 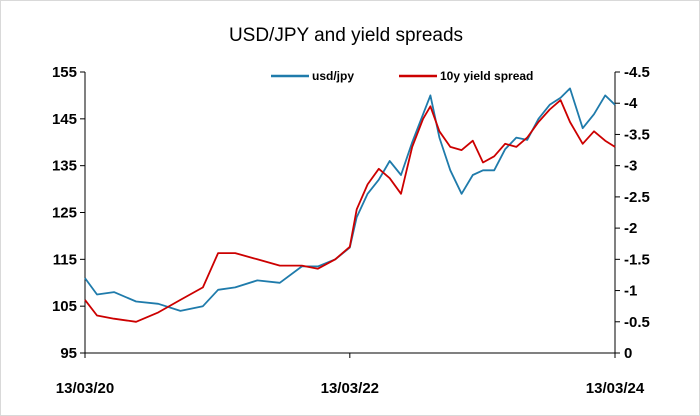 I want to click on left-y-tick-label: 125, so click(x=64, y=213).